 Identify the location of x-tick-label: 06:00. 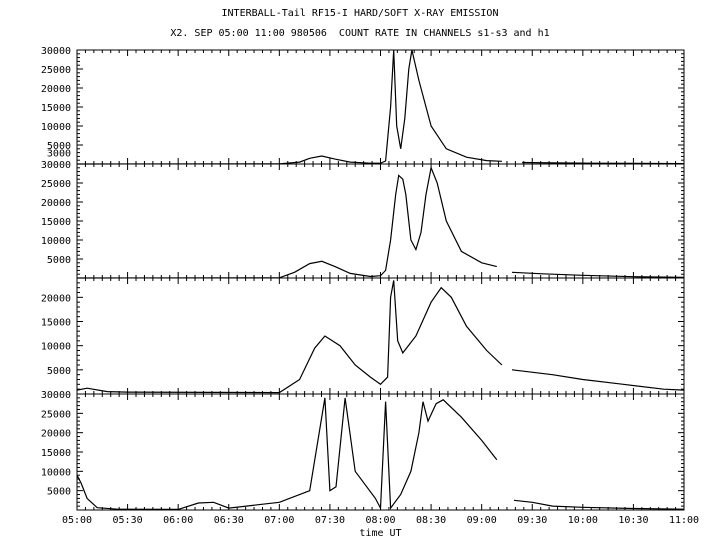
(178, 520).